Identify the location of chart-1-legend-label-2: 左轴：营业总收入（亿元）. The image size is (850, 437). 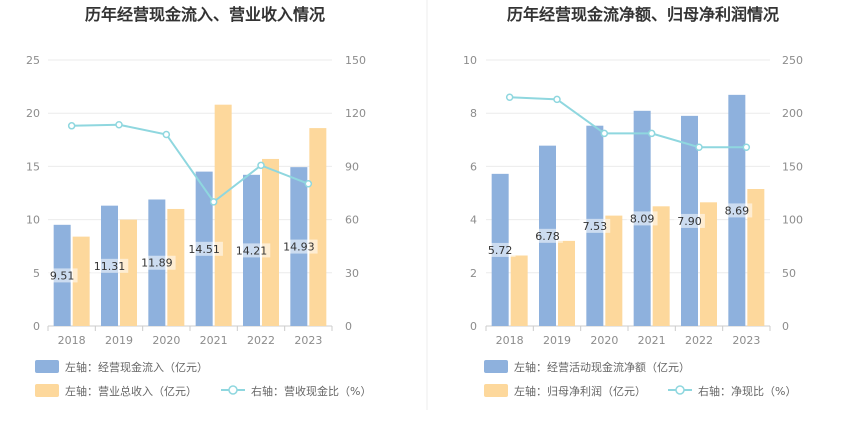
(131, 391).